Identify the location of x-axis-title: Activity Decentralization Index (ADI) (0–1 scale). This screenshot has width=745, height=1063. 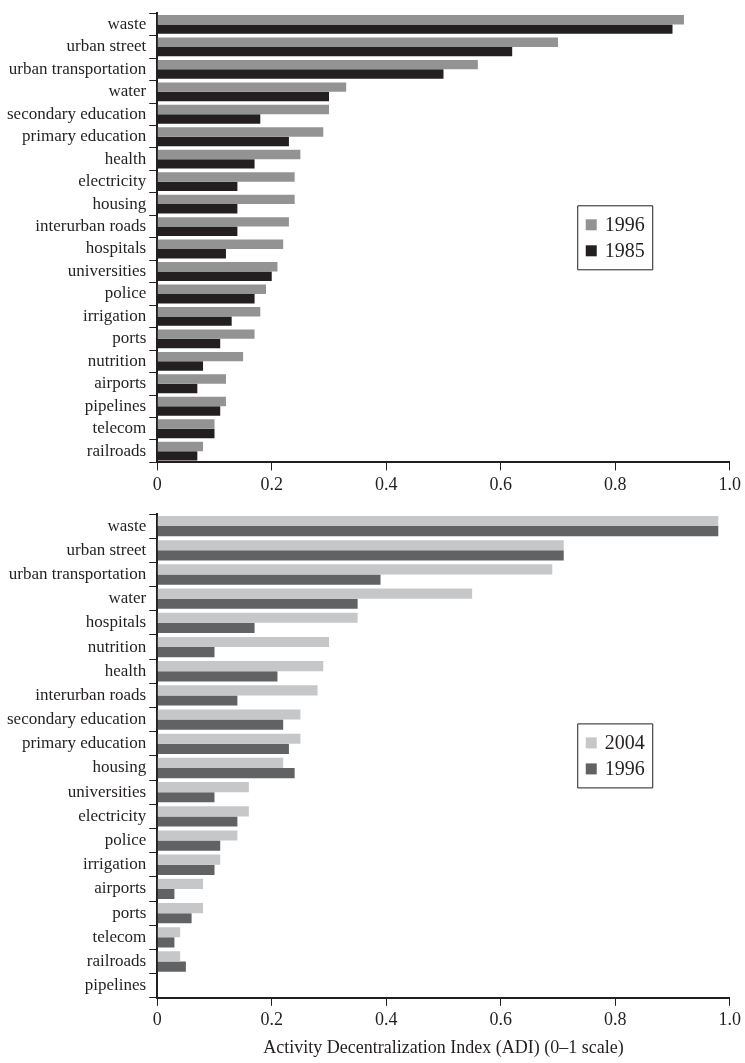
(443, 1047).